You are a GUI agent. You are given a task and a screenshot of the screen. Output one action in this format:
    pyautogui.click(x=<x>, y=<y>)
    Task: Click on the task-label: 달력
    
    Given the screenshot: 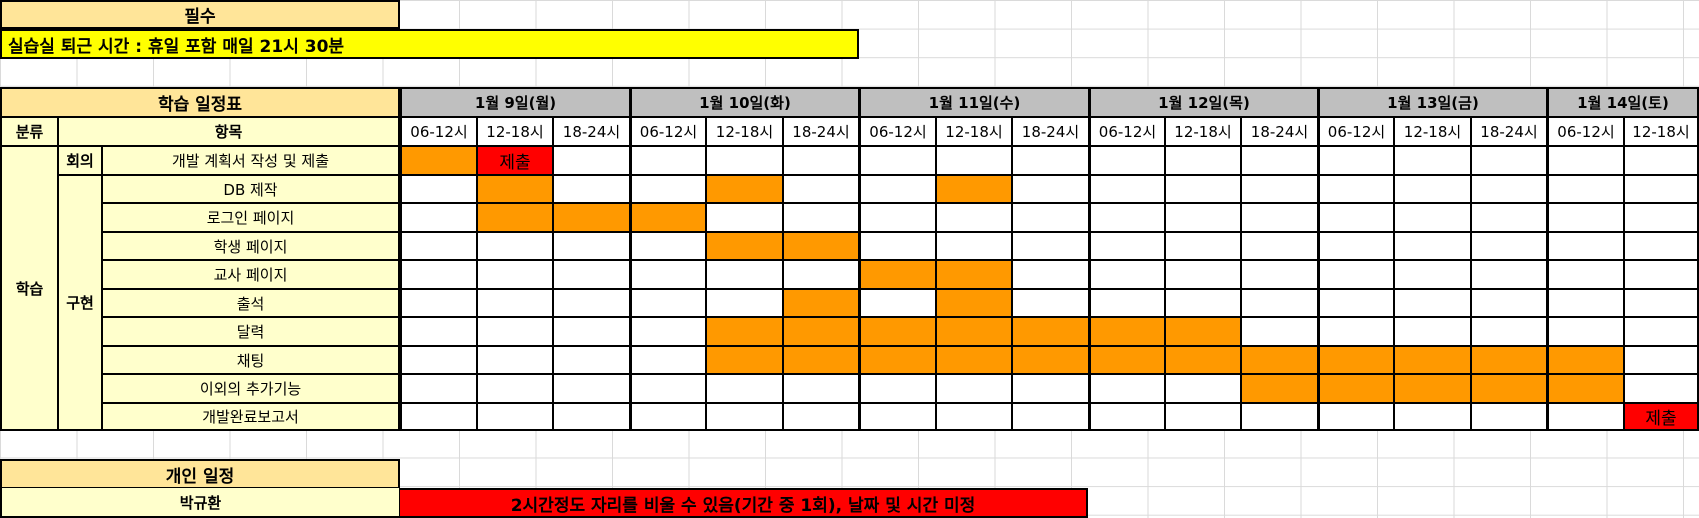 What is the action you would take?
    pyautogui.click(x=251, y=331)
    